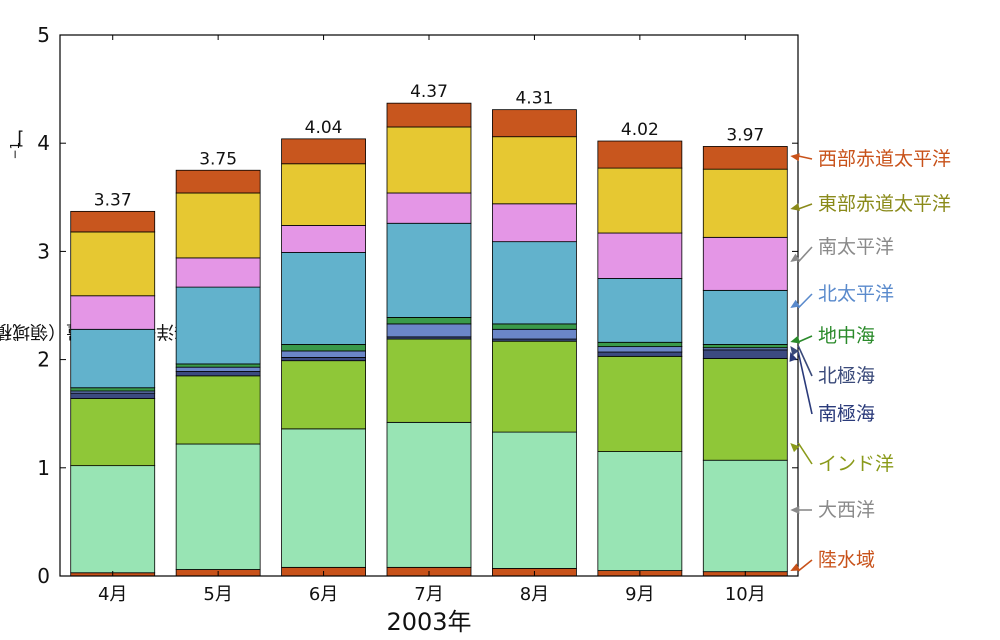  What do you see at coordinates (846, 510) in the screenshot?
I see `legend-label-1: 大西洋` at bounding box center [846, 510].